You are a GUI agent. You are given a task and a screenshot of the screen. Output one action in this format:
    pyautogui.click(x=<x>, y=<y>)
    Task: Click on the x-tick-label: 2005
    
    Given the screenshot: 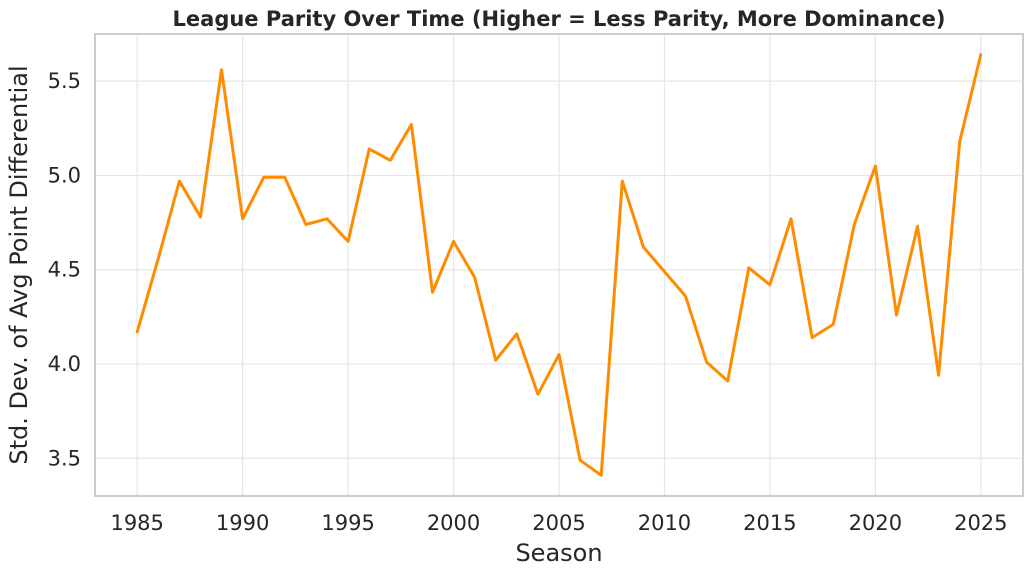 What is the action you would take?
    pyautogui.click(x=558, y=523)
    